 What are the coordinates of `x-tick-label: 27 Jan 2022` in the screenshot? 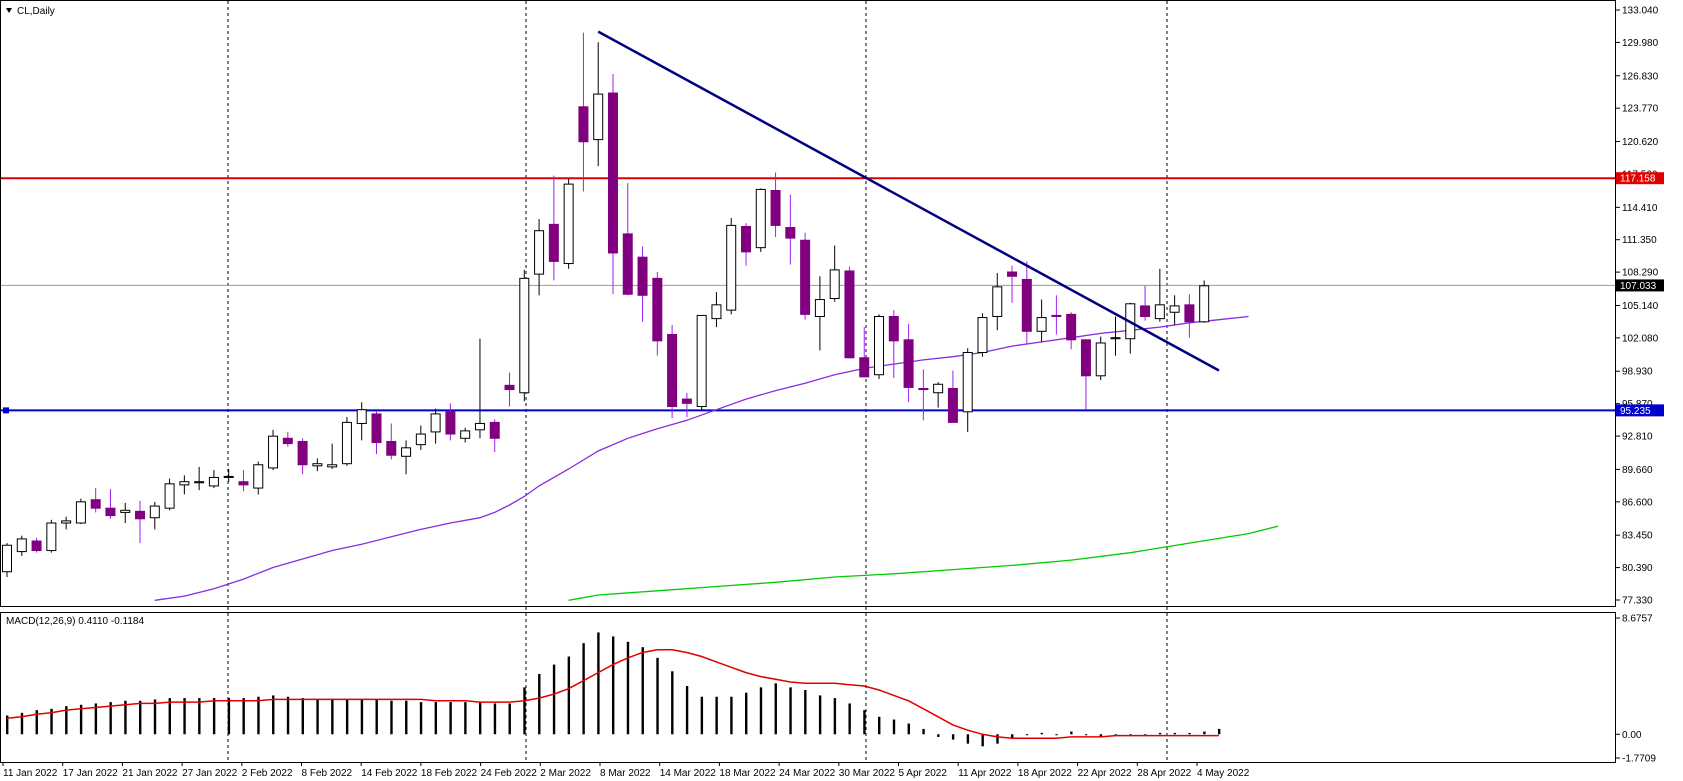 It's located at (209, 773).